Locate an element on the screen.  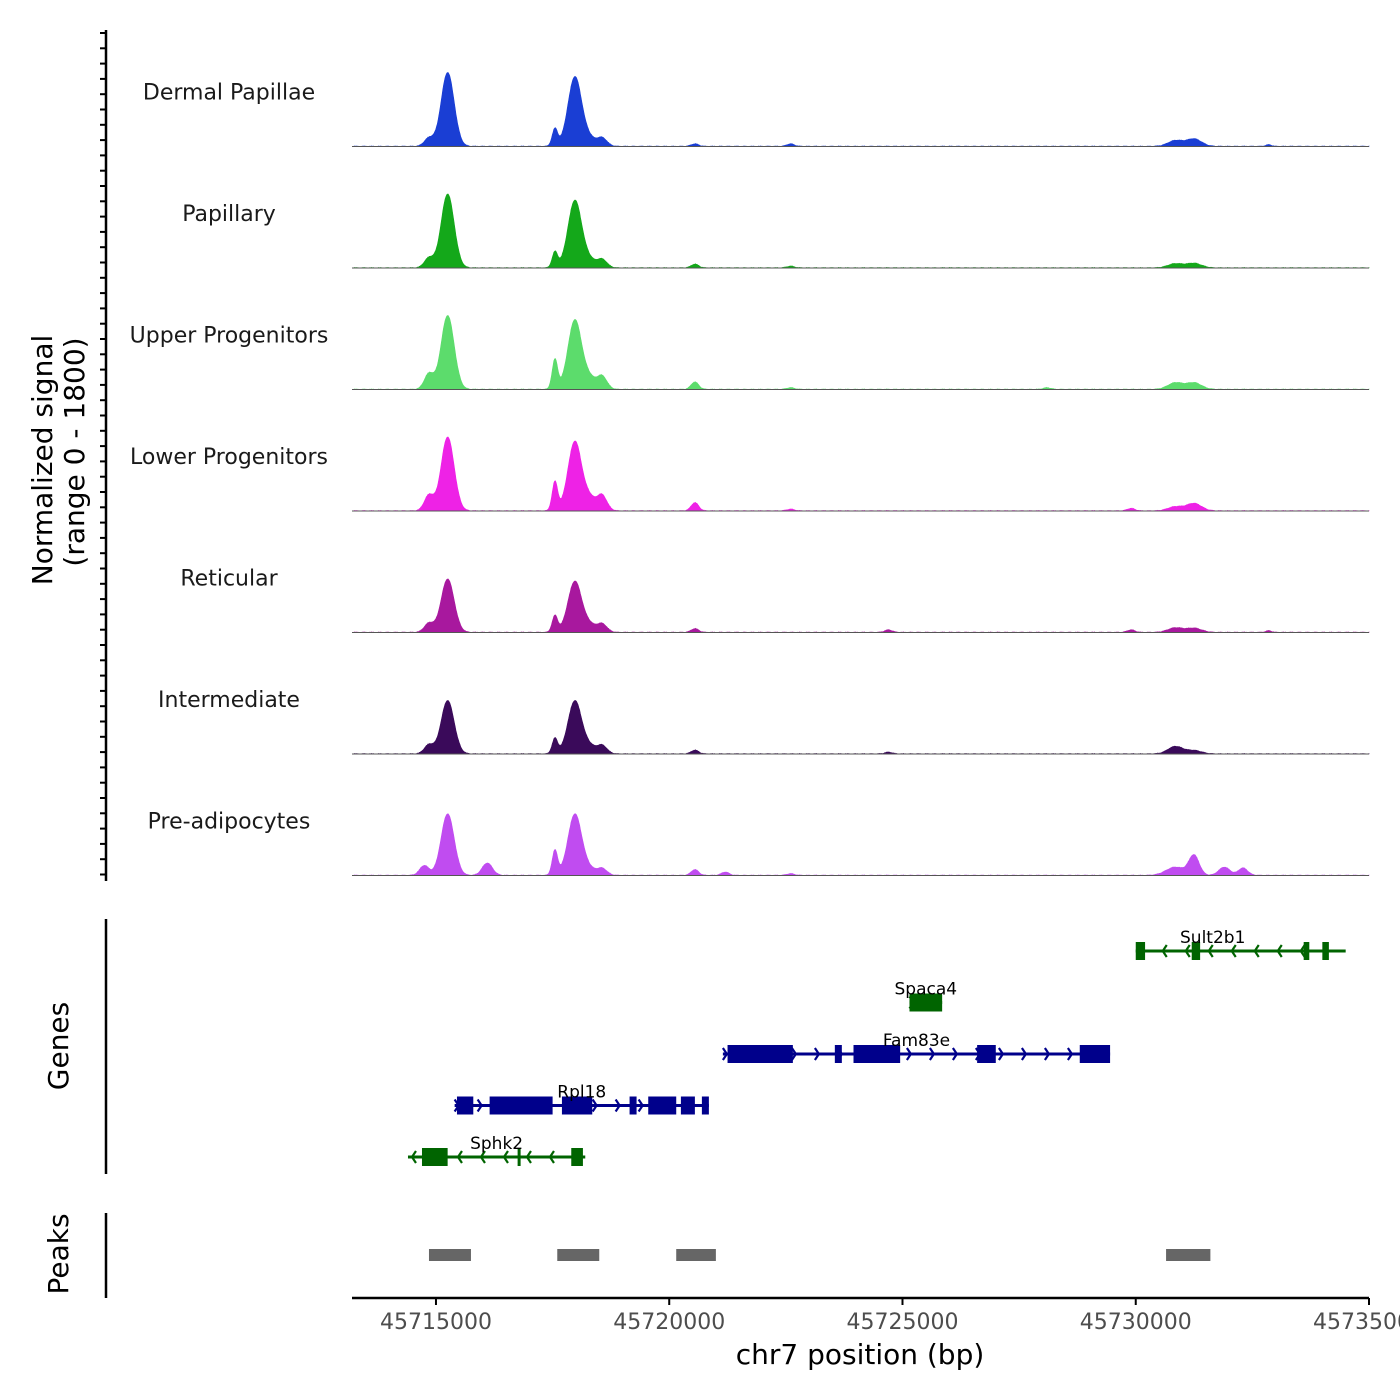
gene-sphk2: Sphk2 is located at coordinates (496, 1150).